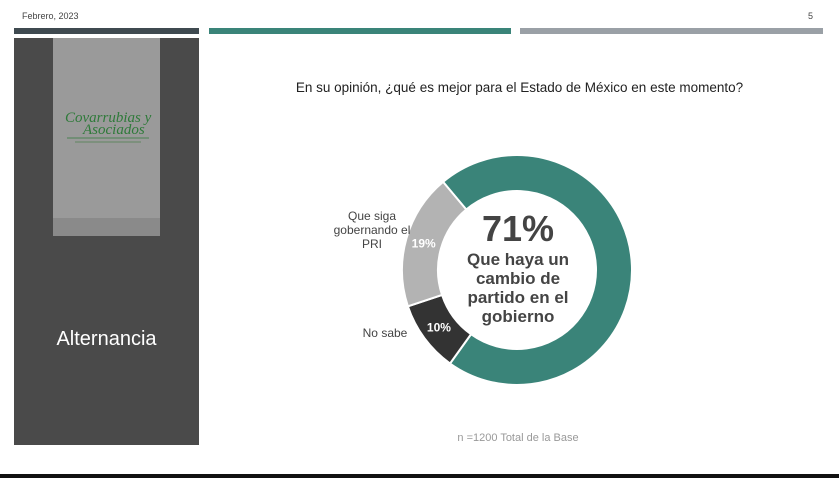  Describe the element at coordinates (811, 16) in the screenshot. I see `page-number: 5` at that location.